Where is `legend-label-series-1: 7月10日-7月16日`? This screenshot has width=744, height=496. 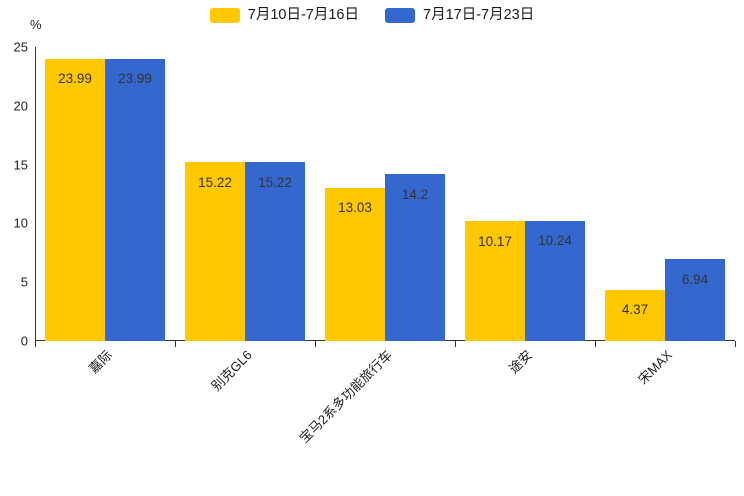 legend-label-series-1: 7月10日-7月16日 is located at coordinates (303, 15).